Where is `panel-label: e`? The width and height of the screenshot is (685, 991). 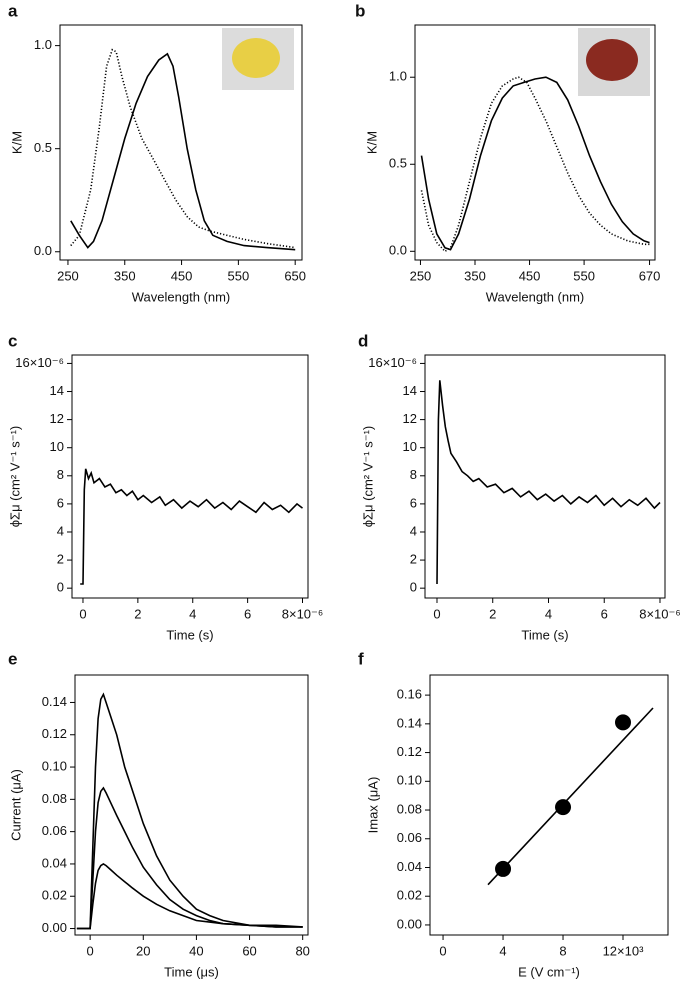
panel-label: e is located at coordinates (12, 658).